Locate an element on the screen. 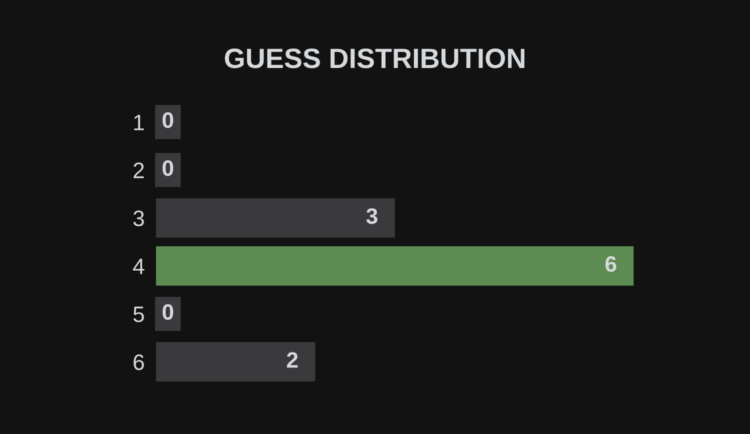  y-tick-label: 6 is located at coordinates (139, 362).